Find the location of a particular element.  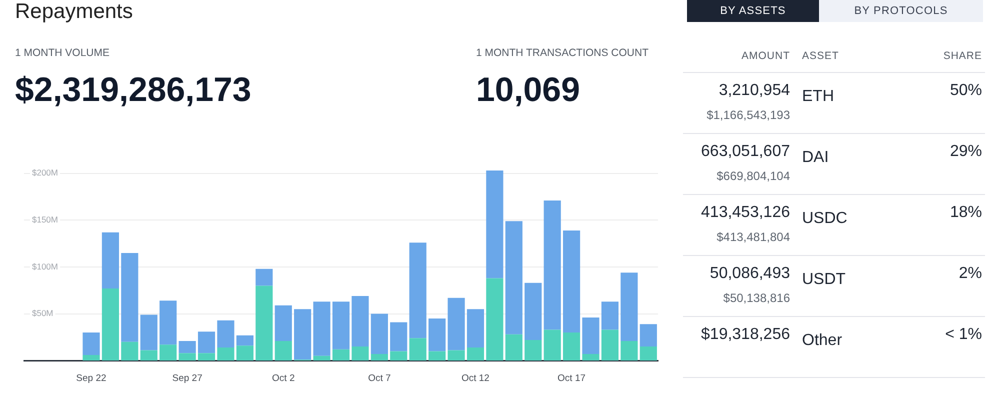

text: 18% is located at coordinates (966, 212).